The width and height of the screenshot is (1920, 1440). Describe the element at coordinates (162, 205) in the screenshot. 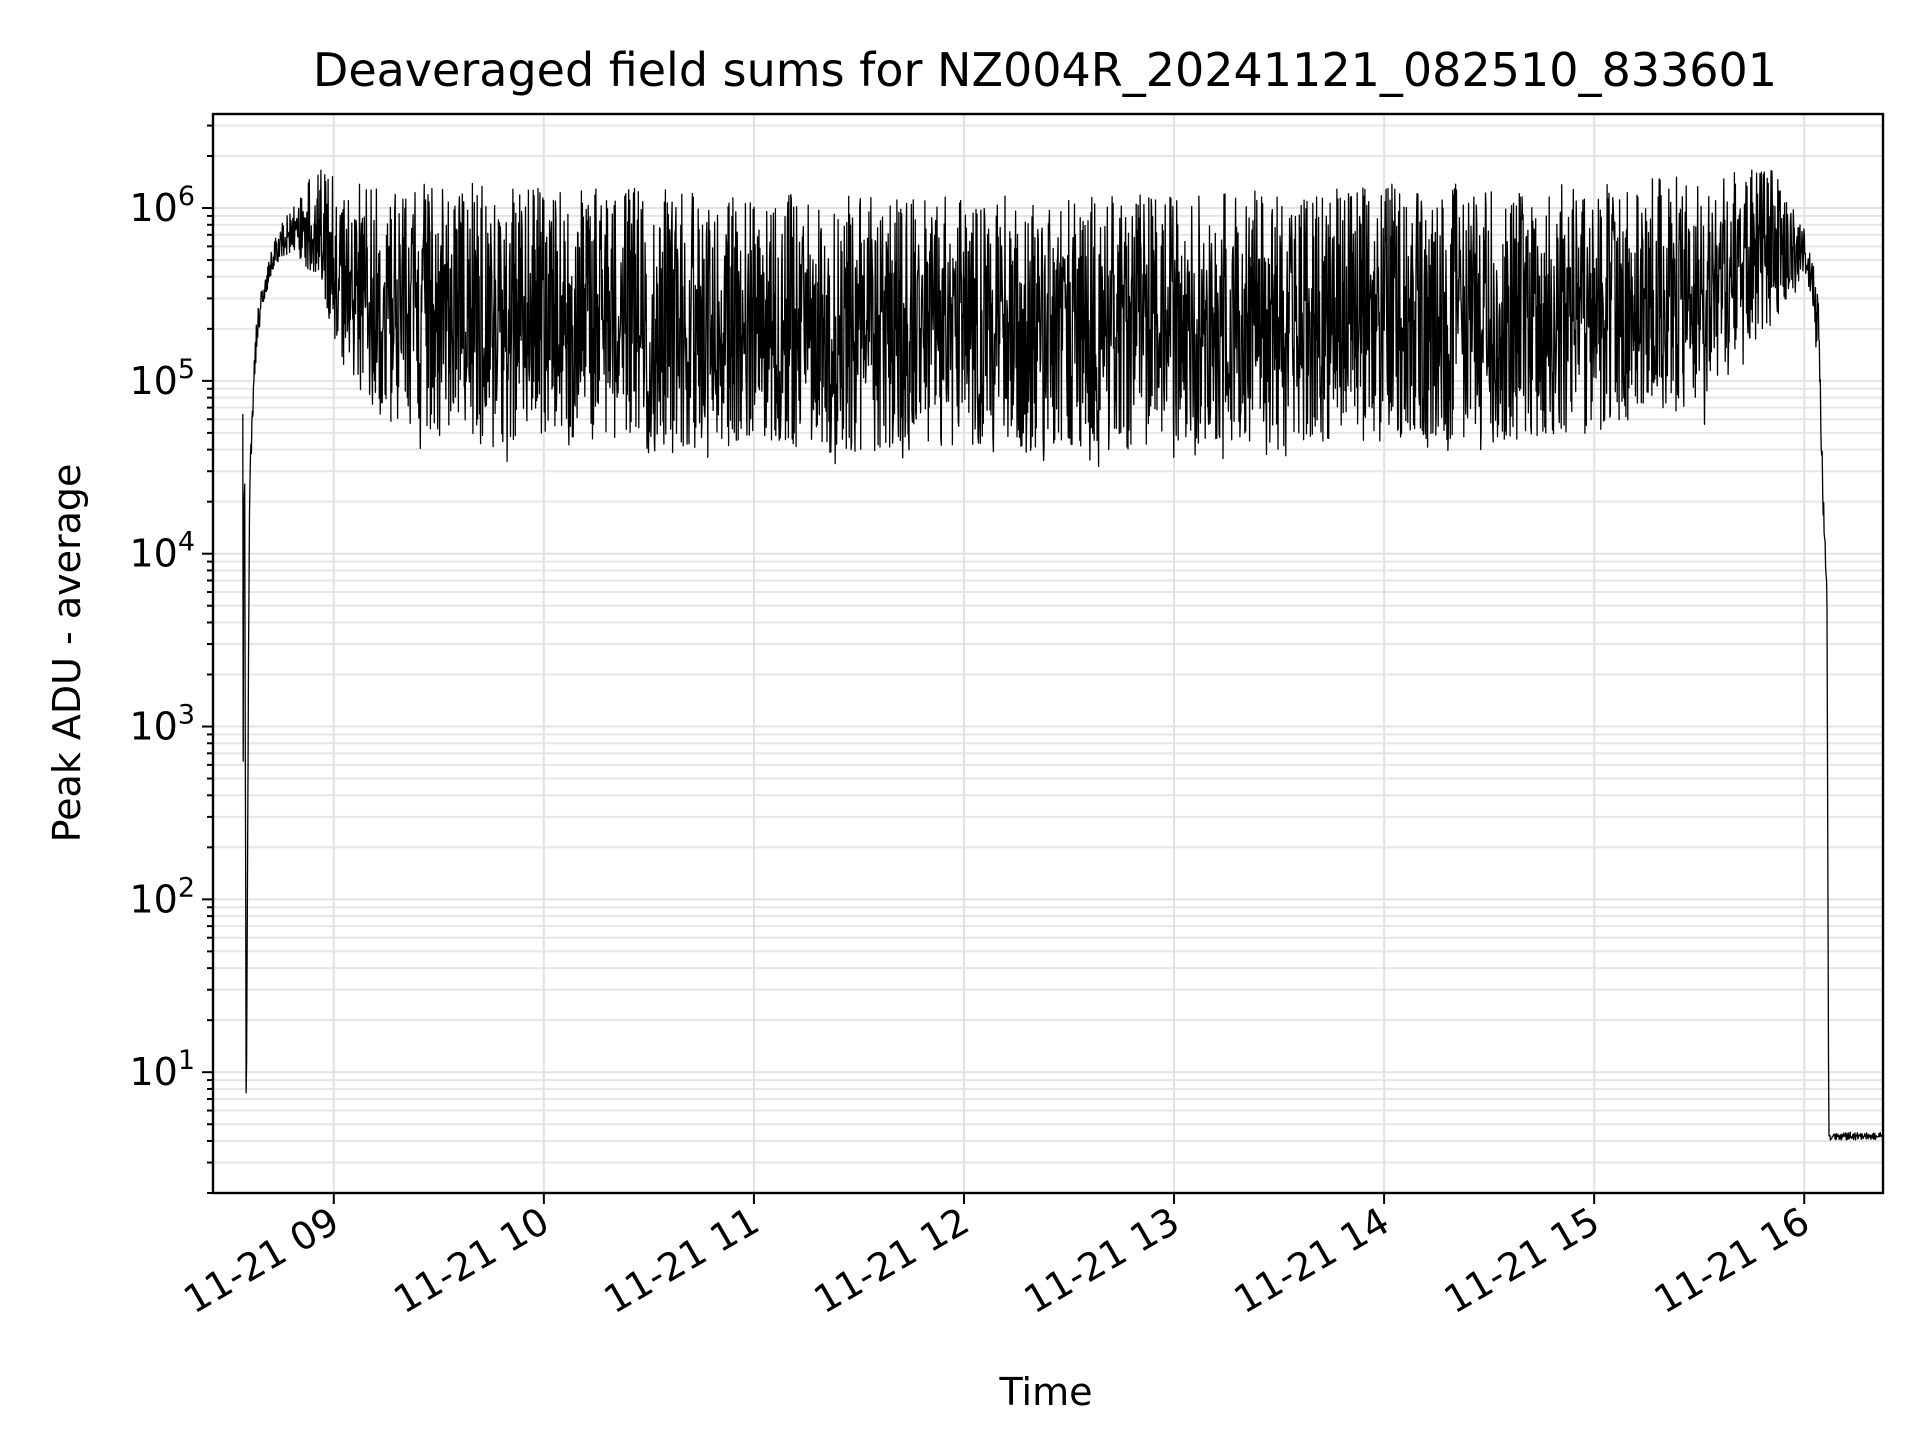

I see `y-tick-label: 106` at that location.